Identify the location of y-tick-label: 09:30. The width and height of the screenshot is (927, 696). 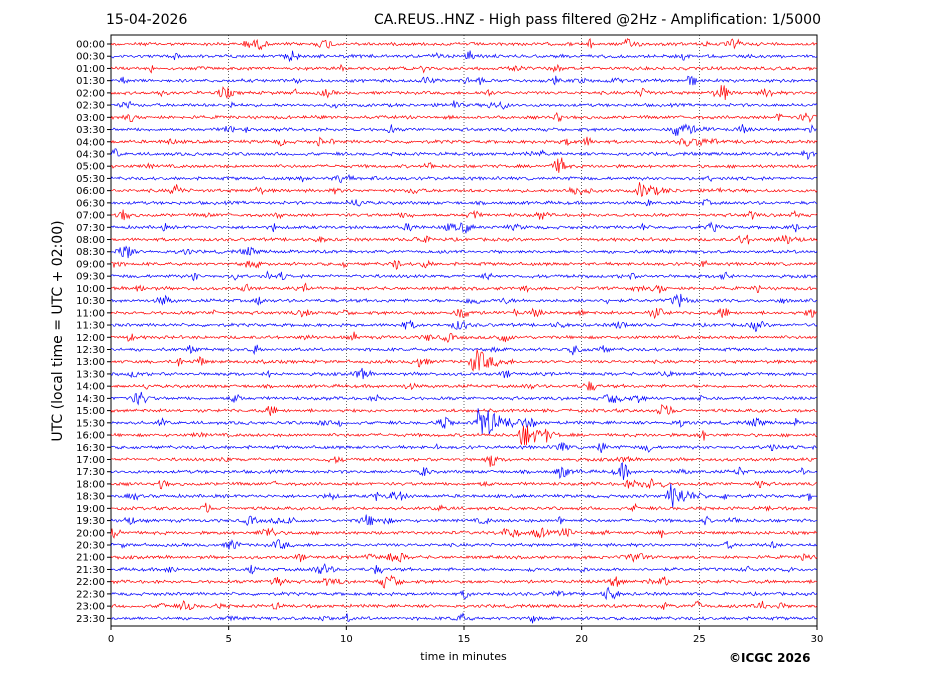
(90, 277).